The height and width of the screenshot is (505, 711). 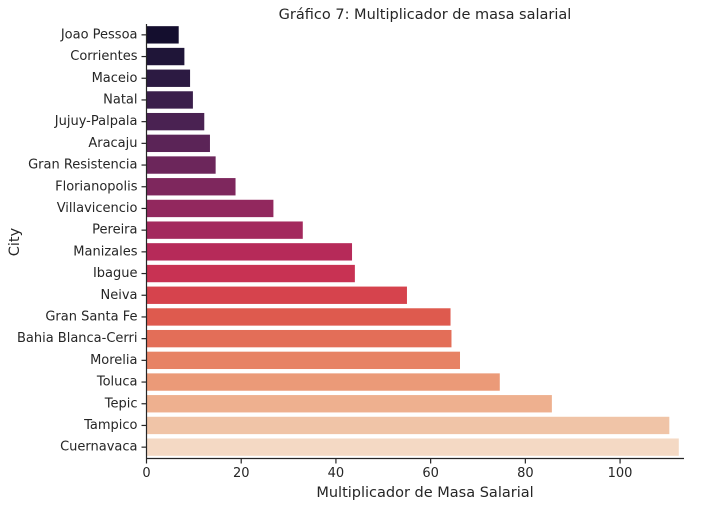 I want to click on y-tick-label: Tepic, so click(x=121, y=403).